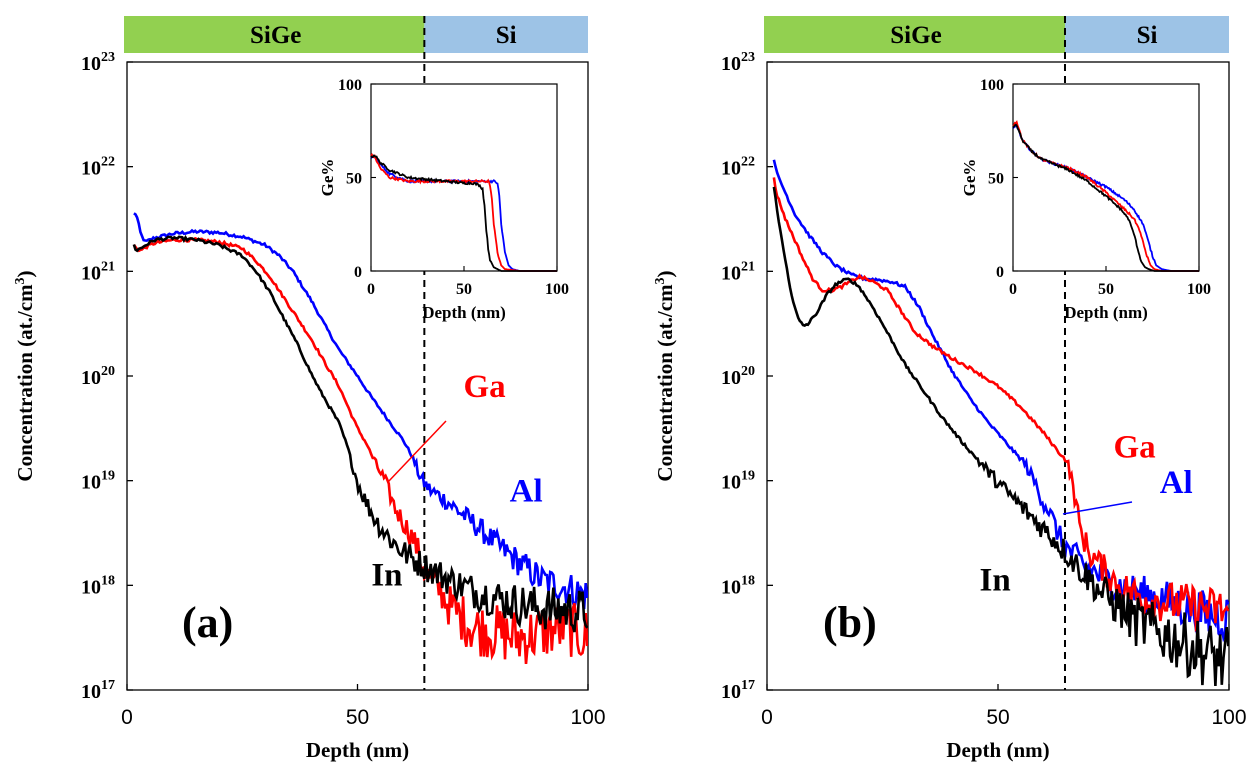 The image size is (1259, 776). I want to click on panel-label: (a), so click(207, 622).